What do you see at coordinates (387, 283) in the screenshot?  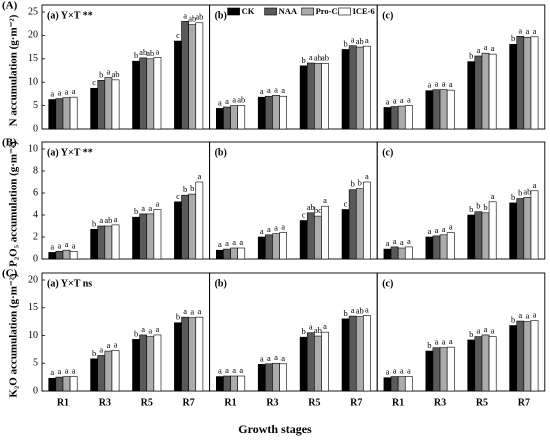 I see `panel-title: (c)` at bounding box center [387, 283].